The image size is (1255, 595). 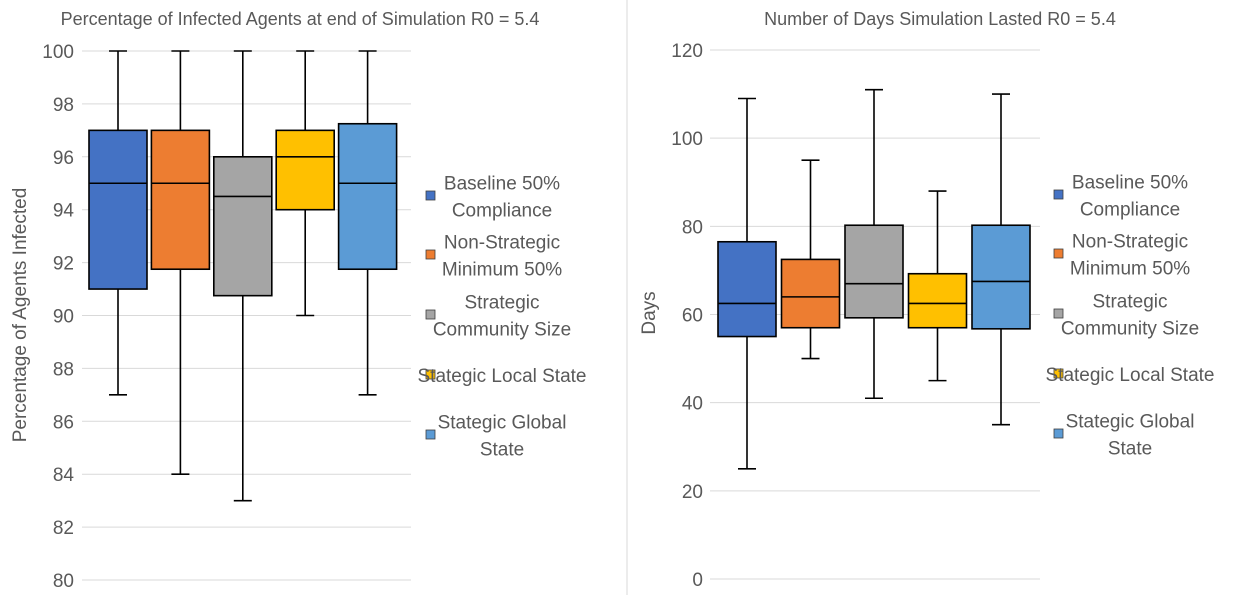 What do you see at coordinates (63, 105) in the screenshot?
I see `y-tick-label: 98` at bounding box center [63, 105].